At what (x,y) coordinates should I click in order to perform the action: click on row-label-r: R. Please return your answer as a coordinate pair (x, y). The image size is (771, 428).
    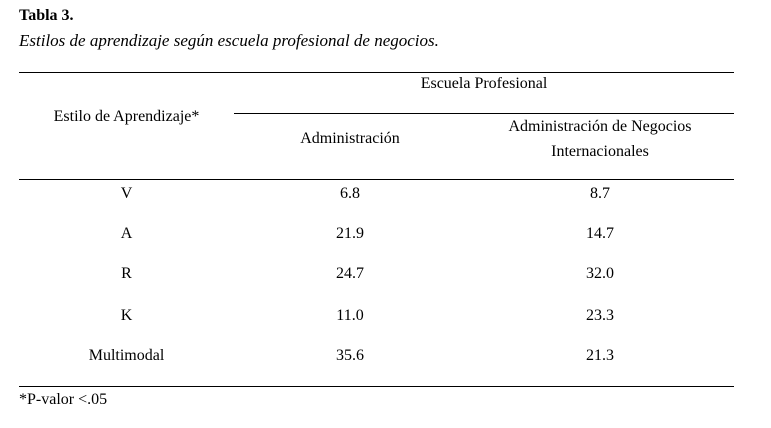
    Looking at the image, I should click on (126, 273).